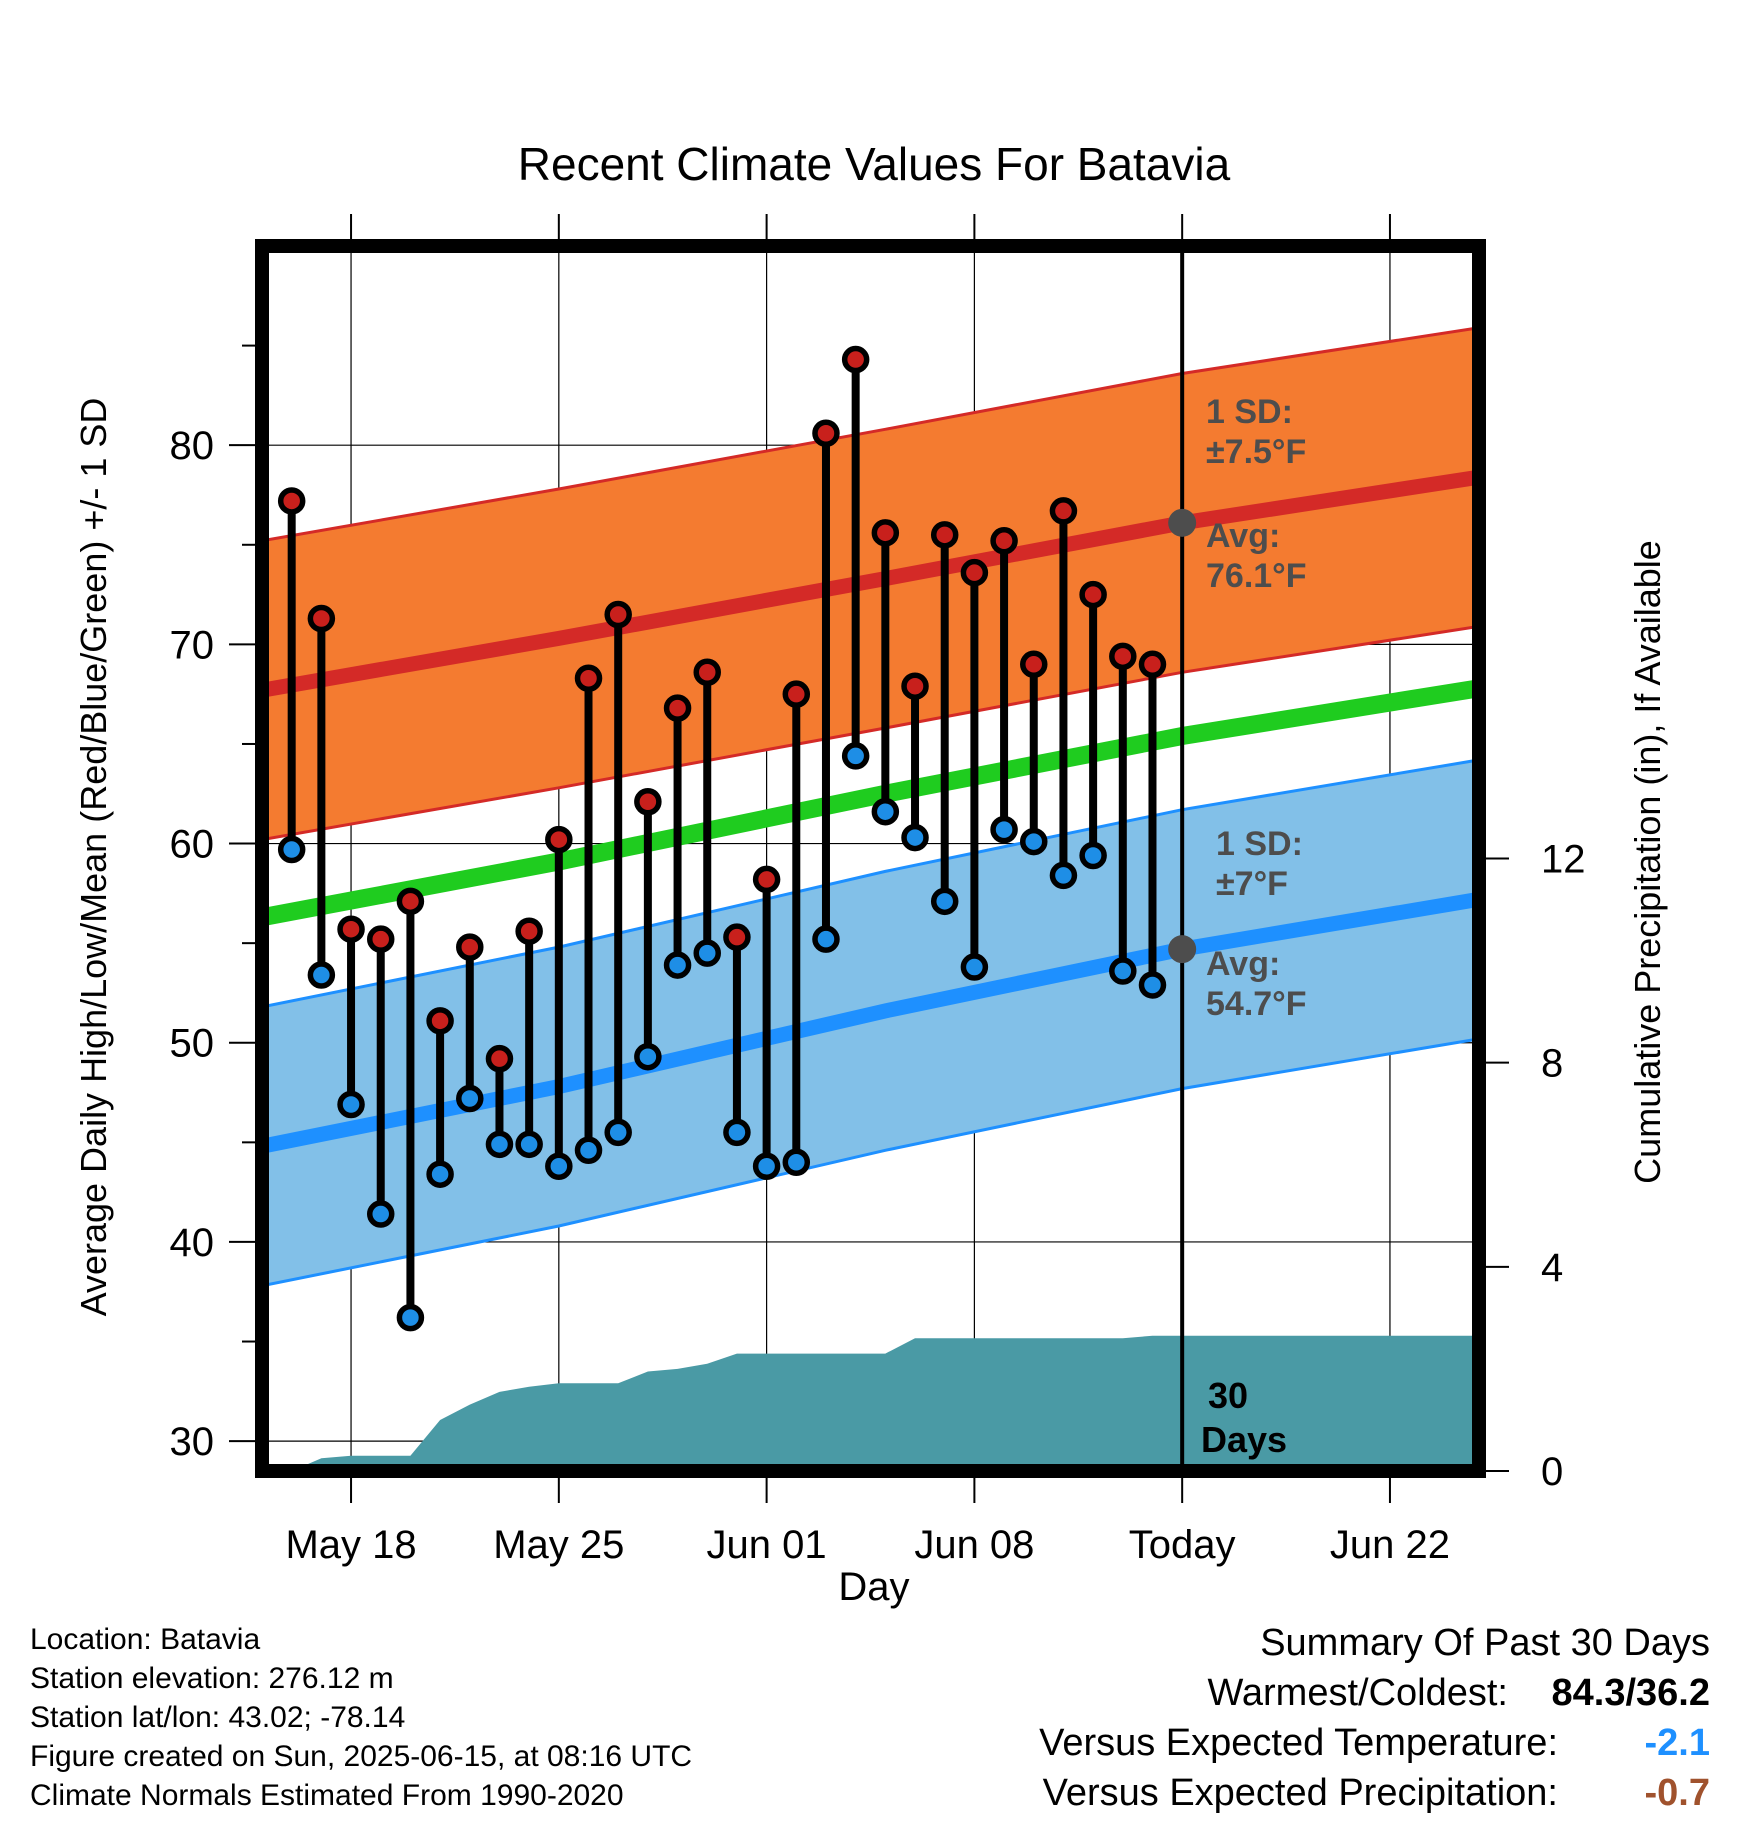  What do you see at coordinates (1390, 1545) in the screenshot?
I see `x-tick-label: Jun 22` at bounding box center [1390, 1545].